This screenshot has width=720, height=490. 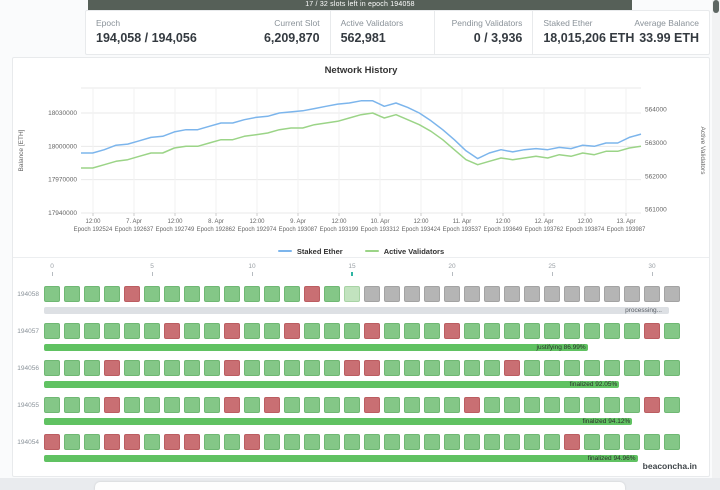 I want to click on slot-square-current, so click(x=352, y=294).